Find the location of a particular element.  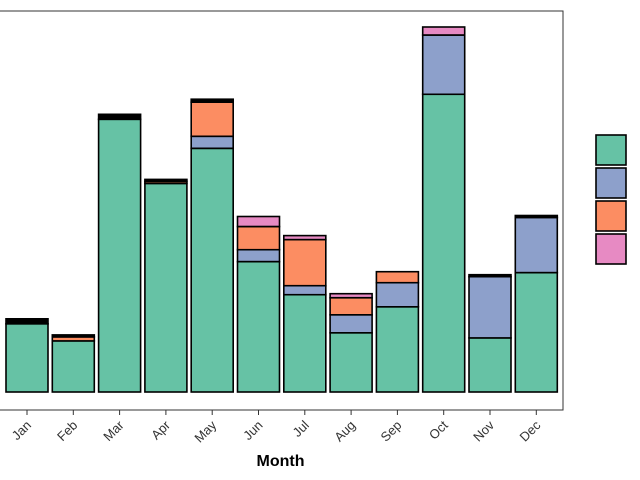

x-tick-label-apr: Apr is located at coordinates (160, 429).